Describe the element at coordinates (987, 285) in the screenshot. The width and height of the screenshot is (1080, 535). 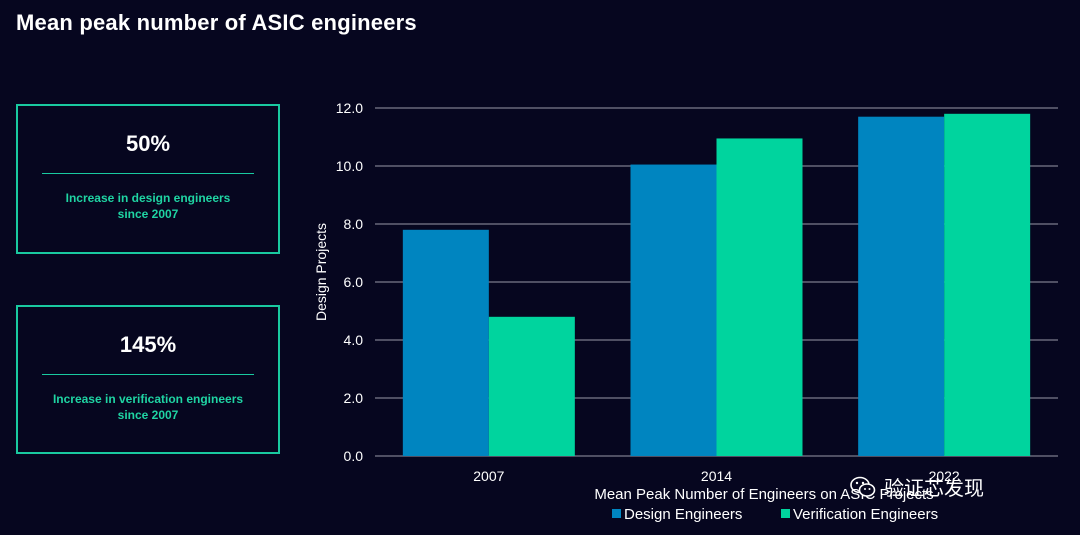
I see `bar-verification-2022` at that location.